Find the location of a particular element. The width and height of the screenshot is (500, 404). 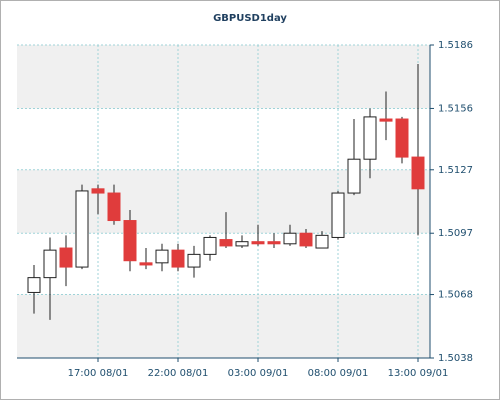

x-tick-label: 13:00 09/01 is located at coordinates (418, 373).